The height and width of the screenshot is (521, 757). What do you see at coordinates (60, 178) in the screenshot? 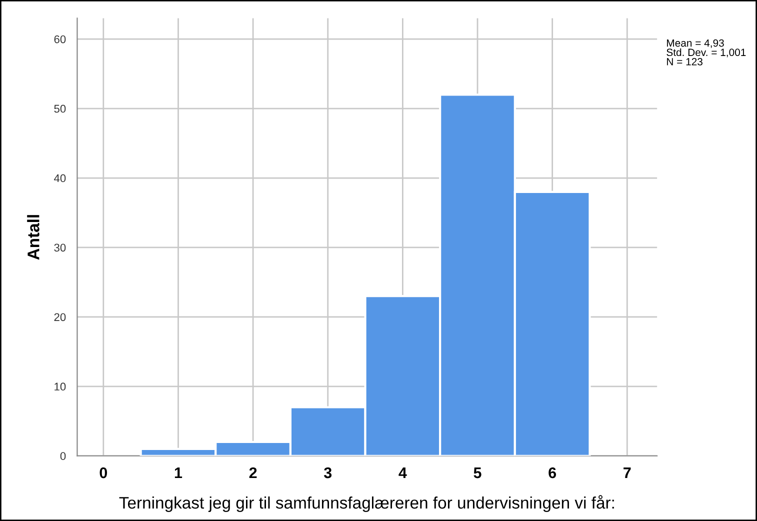
I see `y-tick-label: 40` at bounding box center [60, 178].